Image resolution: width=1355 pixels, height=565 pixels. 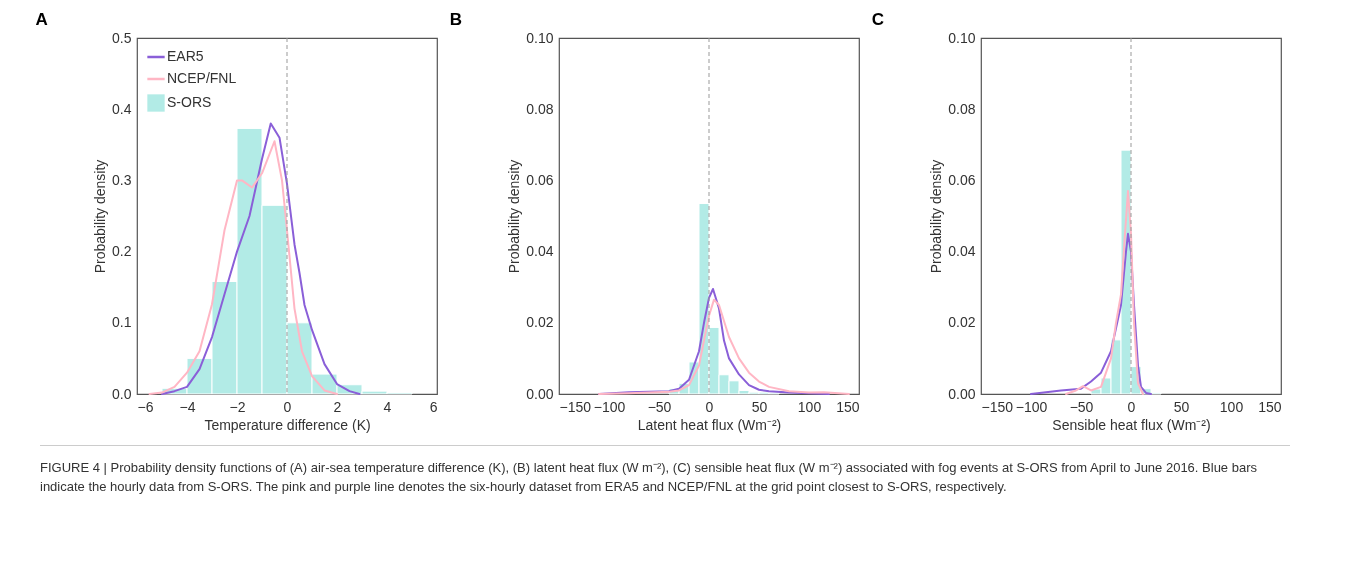 What do you see at coordinates (878, 19) in the screenshot?
I see `chart-title: C` at bounding box center [878, 19].